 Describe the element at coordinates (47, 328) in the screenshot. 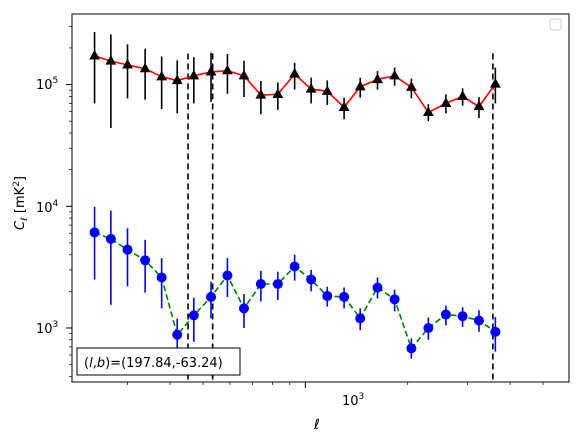

I see `y-tick-label-1e3: 10³` at that location.